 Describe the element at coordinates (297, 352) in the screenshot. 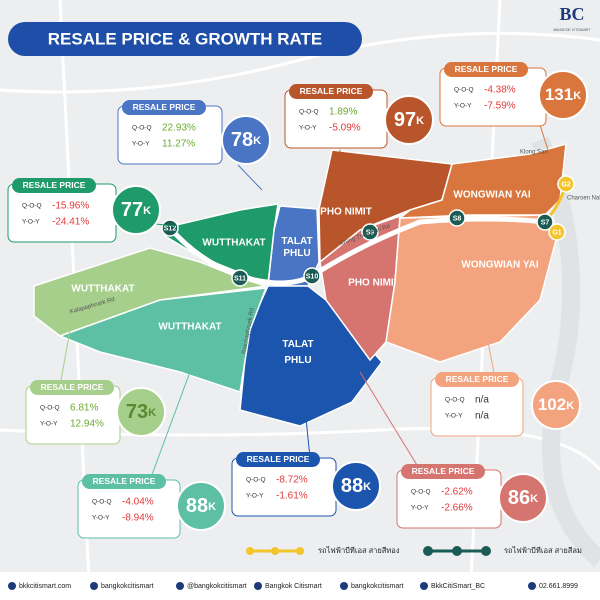

I see `zone-label: TALAT PHLU` at that location.